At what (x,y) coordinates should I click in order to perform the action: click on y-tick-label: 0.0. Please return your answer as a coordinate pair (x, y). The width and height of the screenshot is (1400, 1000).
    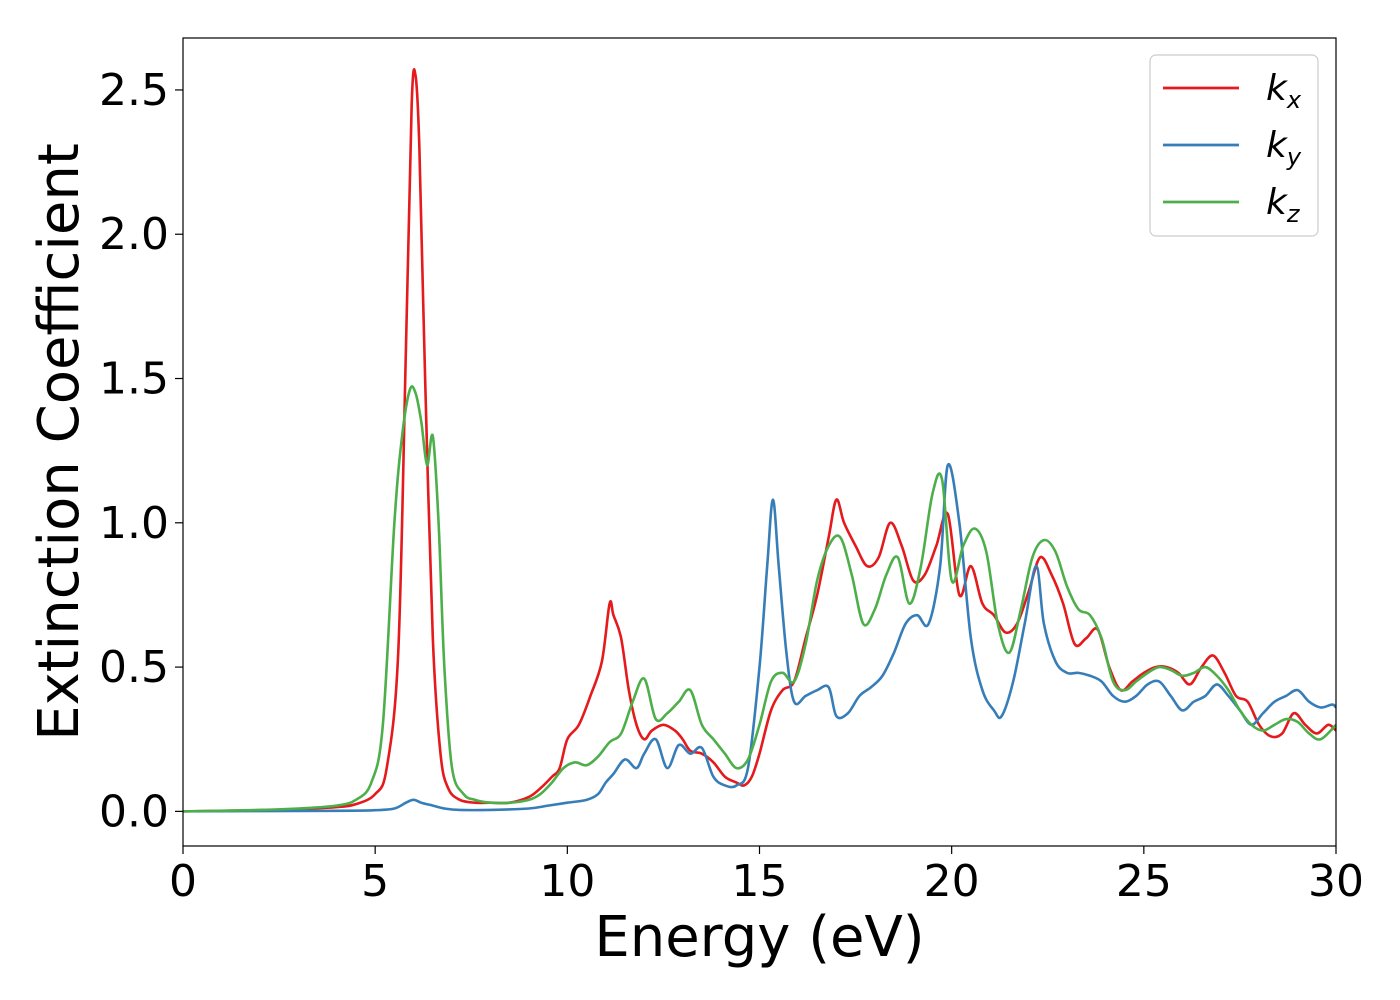
    Looking at the image, I should click on (134, 811).